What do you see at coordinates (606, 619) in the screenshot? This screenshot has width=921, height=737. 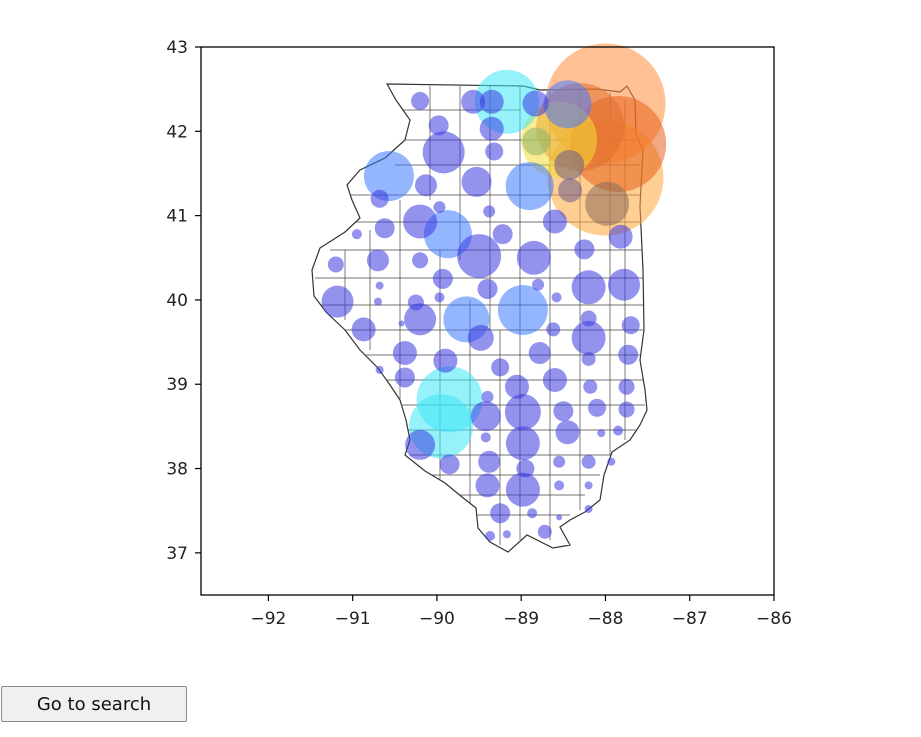 I see `x-tick-label: −88` at bounding box center [606, 619].